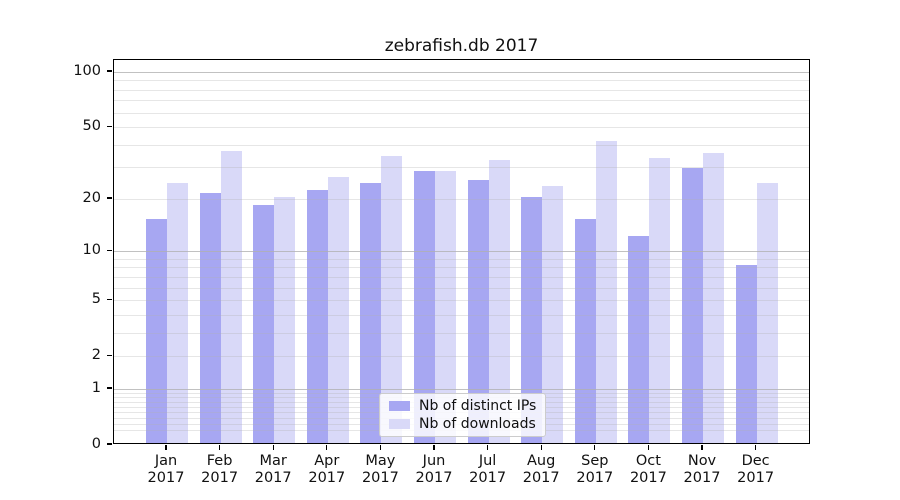 This screenshot has width=900, height=500. What do you see at coordinates (91, 197) in the screenshot?
I see `y-tick-label-20: 20` at bounding box center [91, 197].